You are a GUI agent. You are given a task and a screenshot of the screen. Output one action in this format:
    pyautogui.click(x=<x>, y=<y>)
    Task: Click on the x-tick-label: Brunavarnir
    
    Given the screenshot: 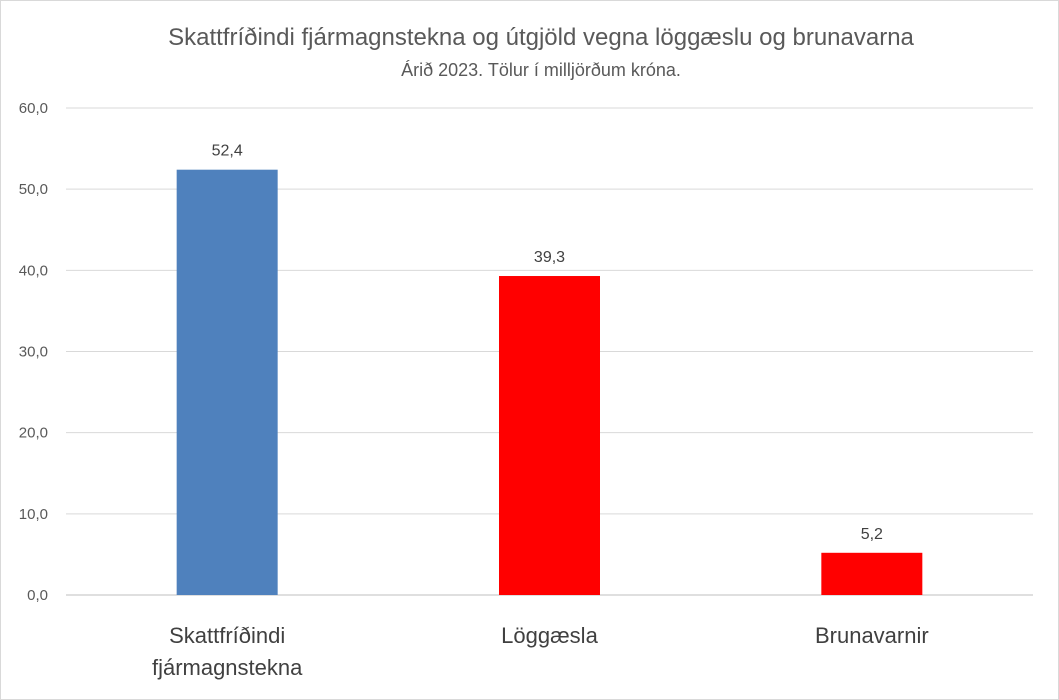 What is the action you would take?
    pyautogui.click(x=872, y=635)
    